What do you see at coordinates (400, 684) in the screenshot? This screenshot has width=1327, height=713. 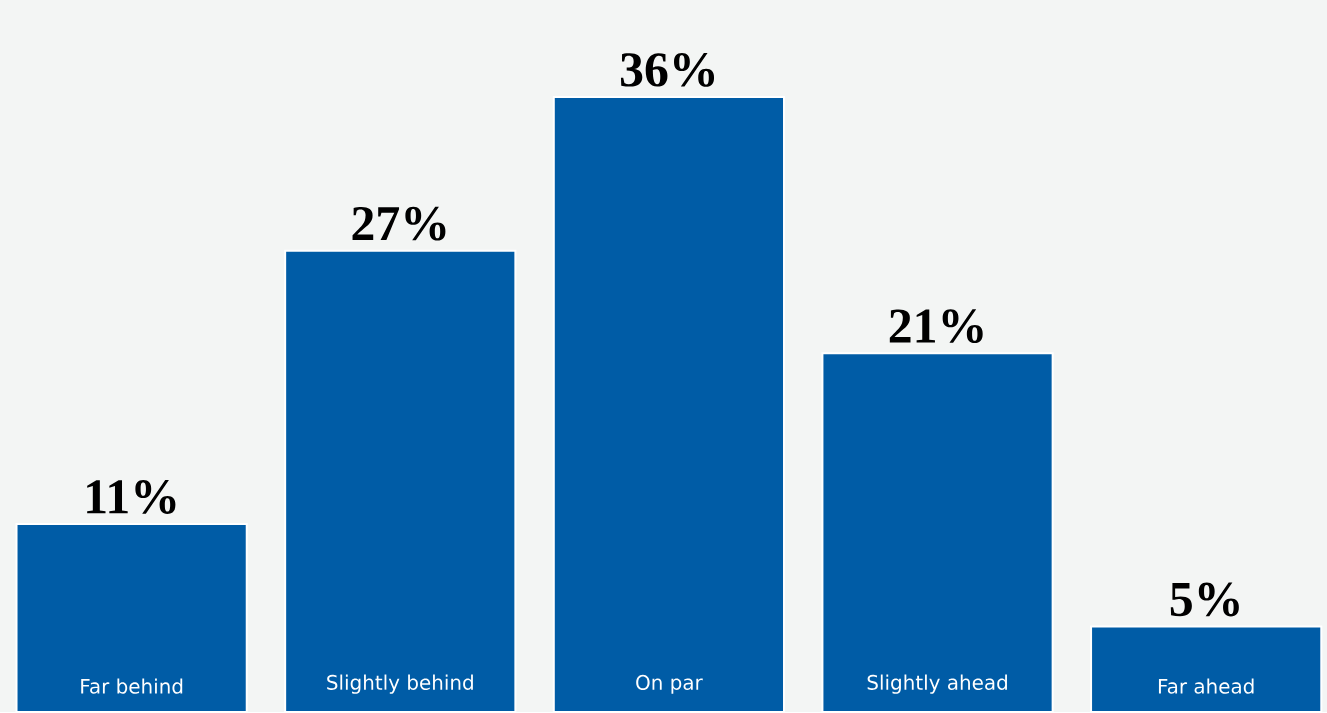 I see `x-tick-label: Slightly behind` at bounding box center [400, 684].